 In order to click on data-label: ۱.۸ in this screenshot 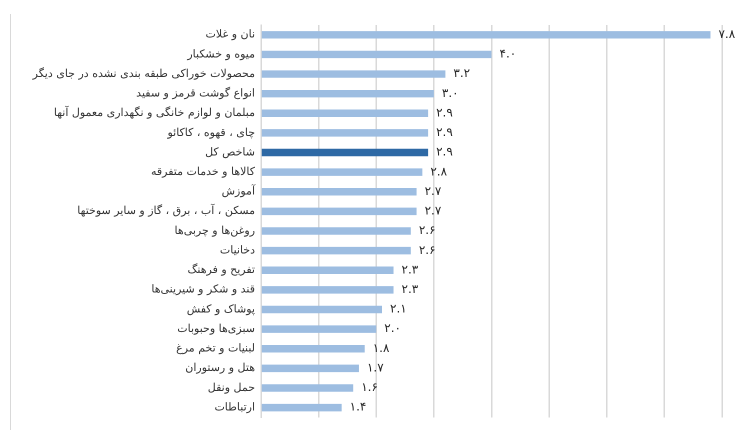, I will do `click(381, 347)`.